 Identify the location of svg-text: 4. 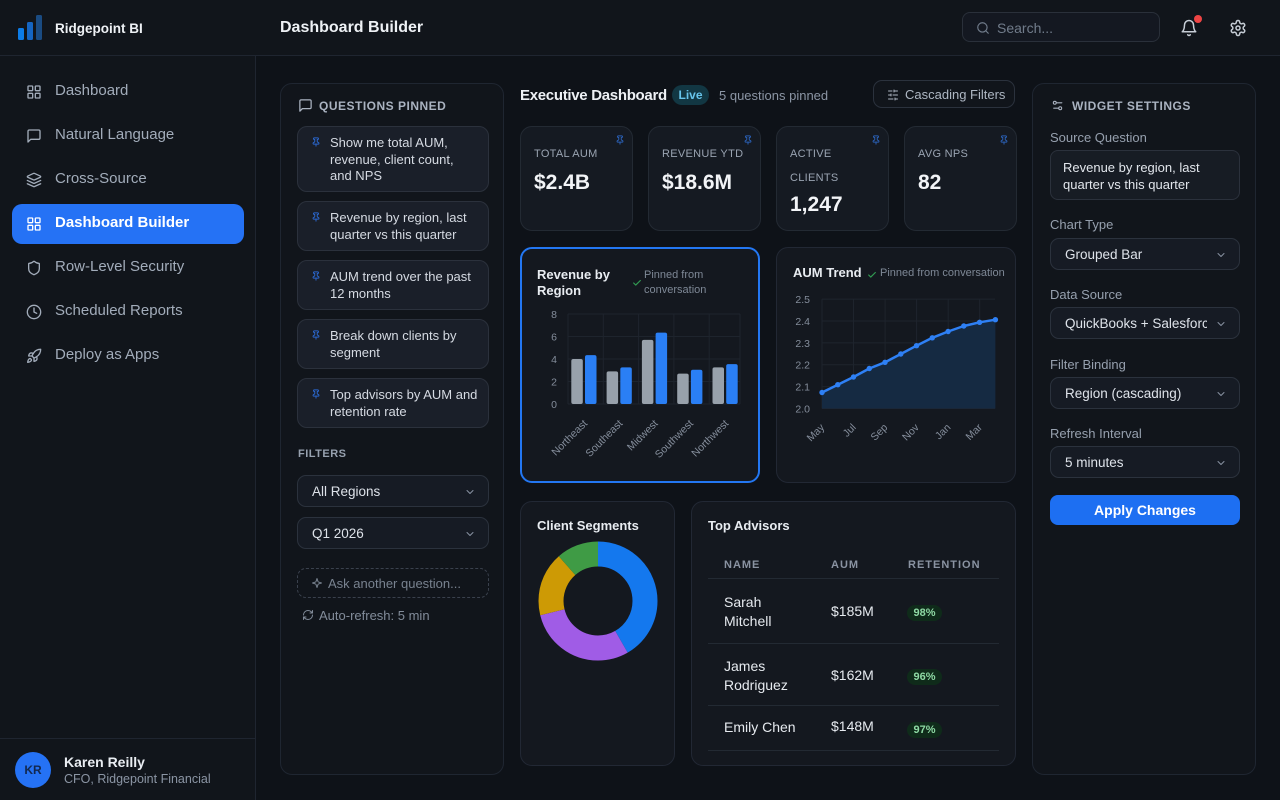
(554, 360).